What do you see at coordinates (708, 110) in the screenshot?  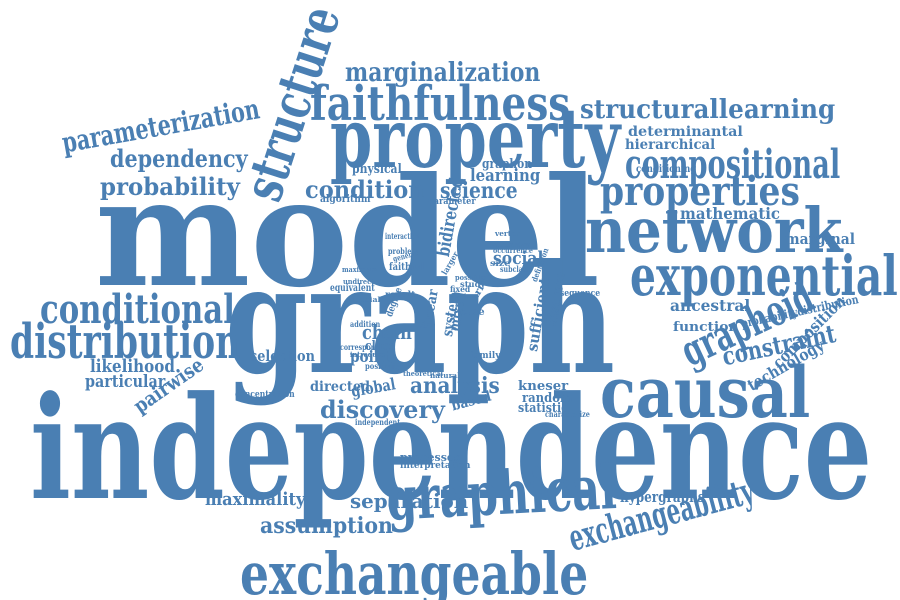 I see `word-structurallearning: structurallearning` at bounding box center [708, 110].